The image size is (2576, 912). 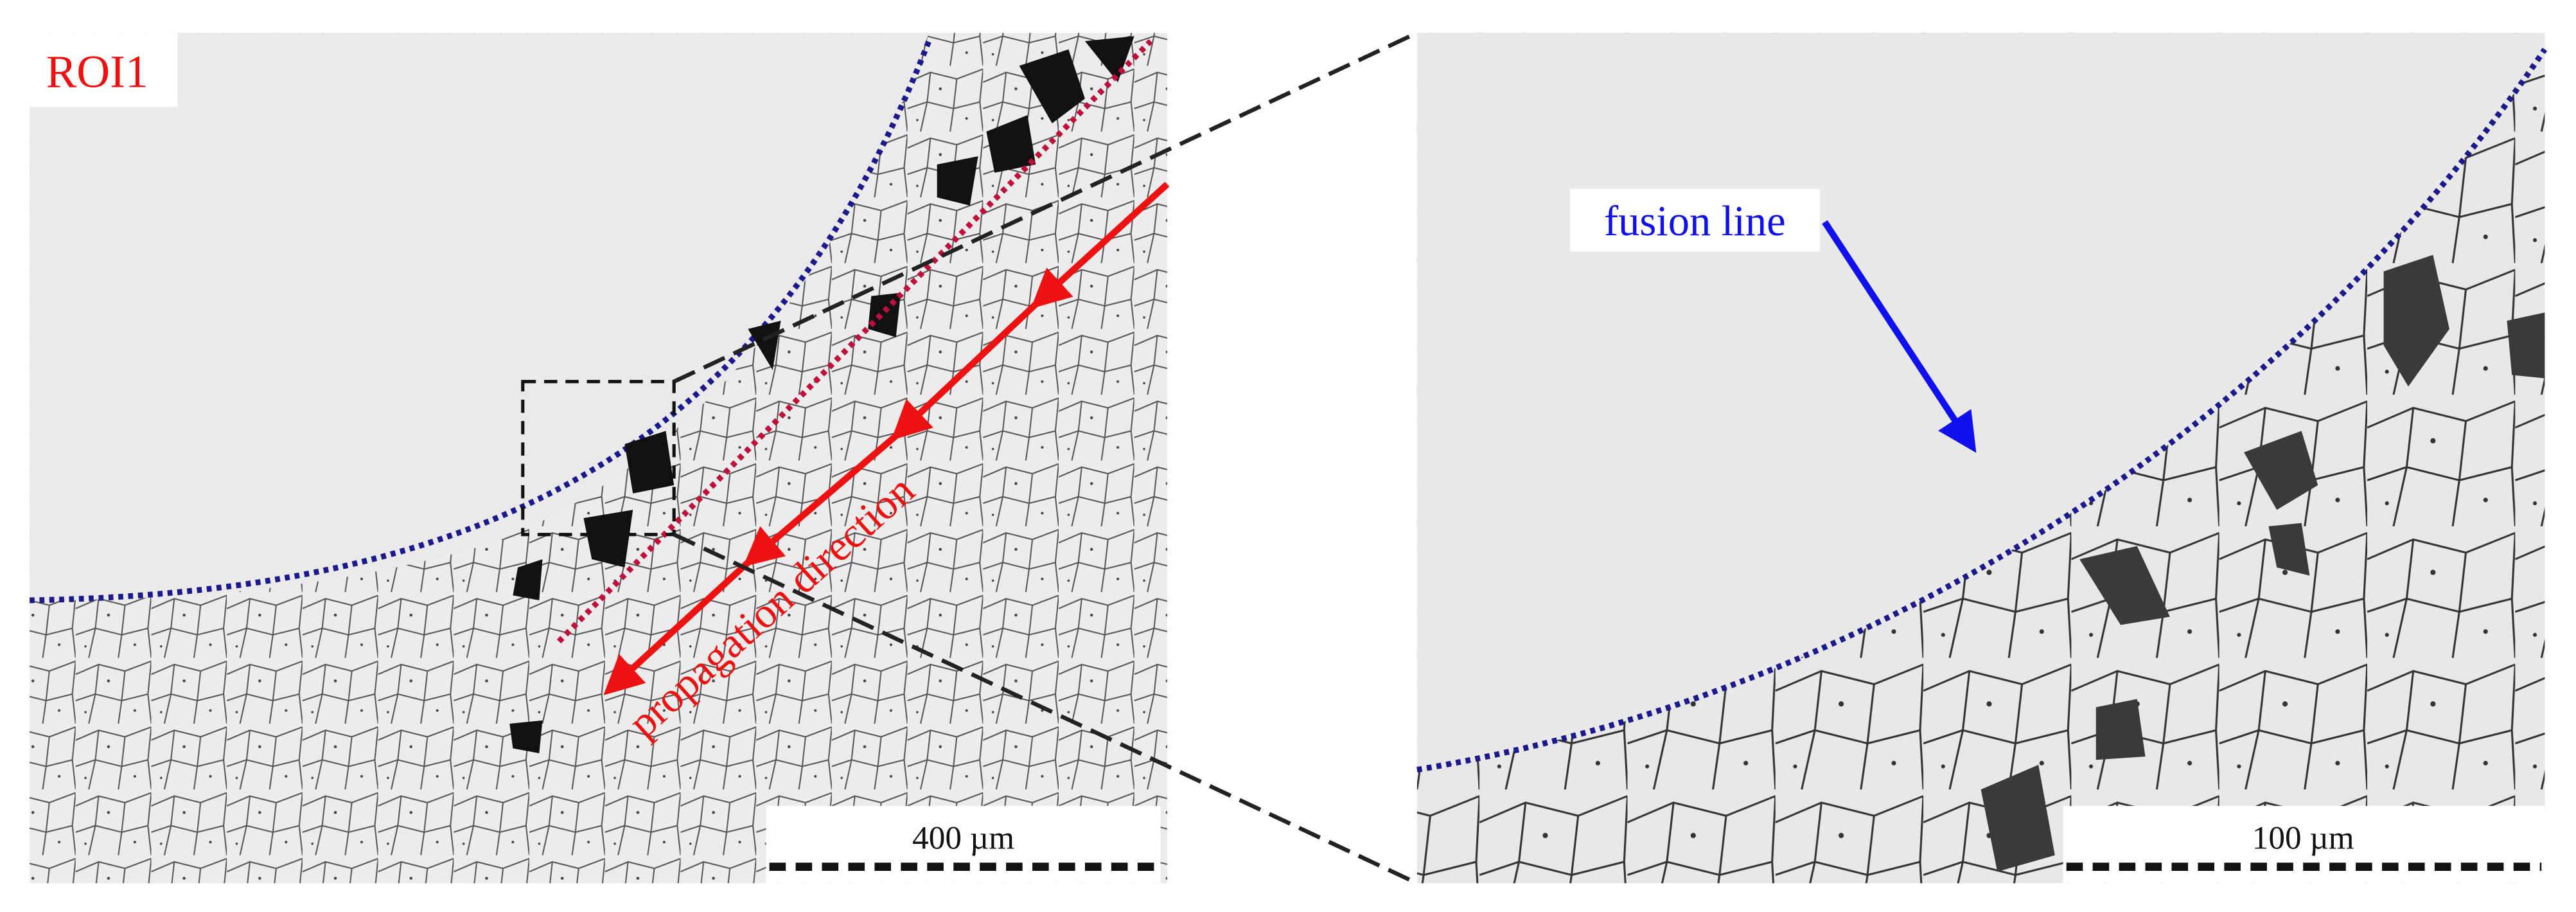 I want to click on scale-bar-label: 400 µm, so click(x=963, y=837).